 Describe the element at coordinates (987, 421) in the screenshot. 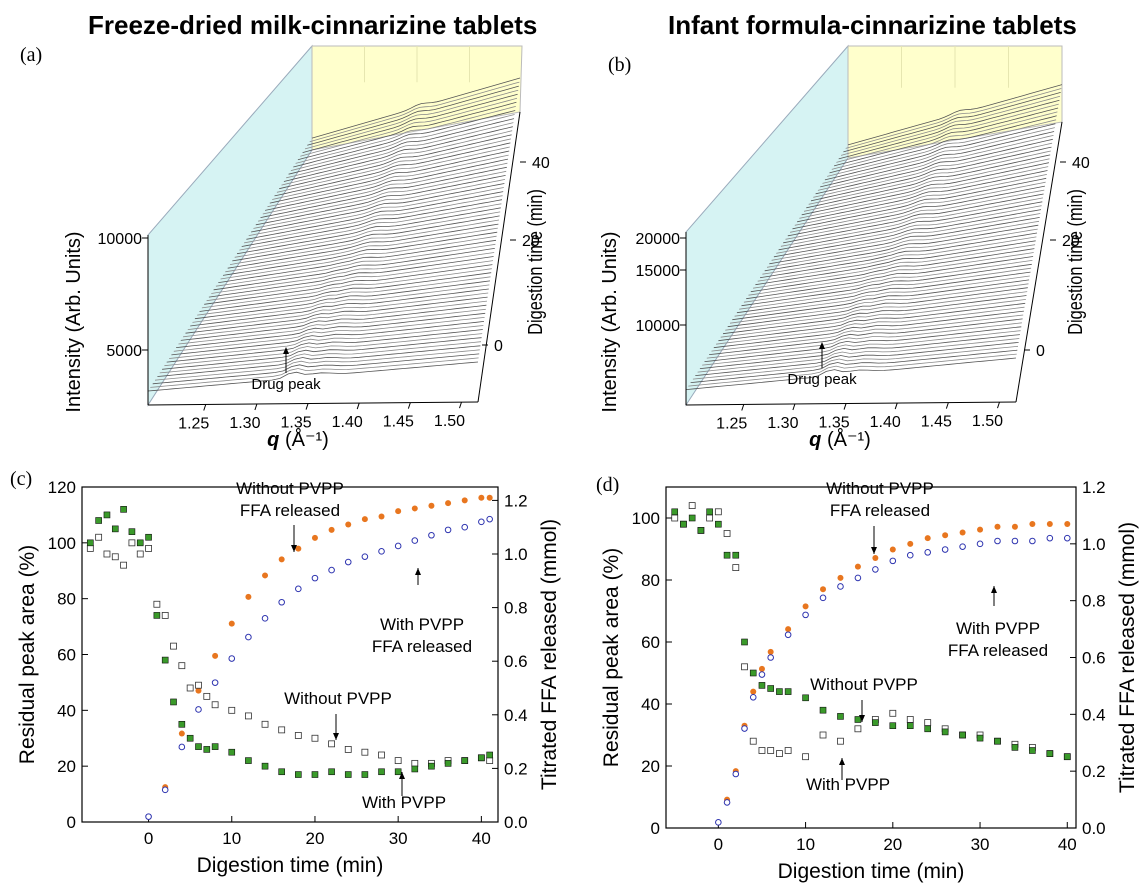

I see `q-tick-label-1.50: 1.50` at that location.